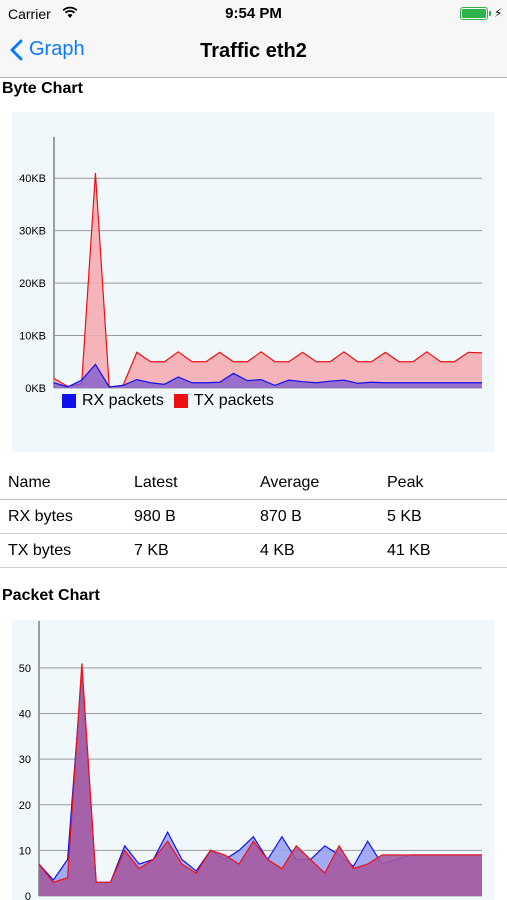 The image size is (507, 900). Describe the element at coordinates (409, 550) in the screenshot. I see `row-tx-peak: 41 KB` at that location.